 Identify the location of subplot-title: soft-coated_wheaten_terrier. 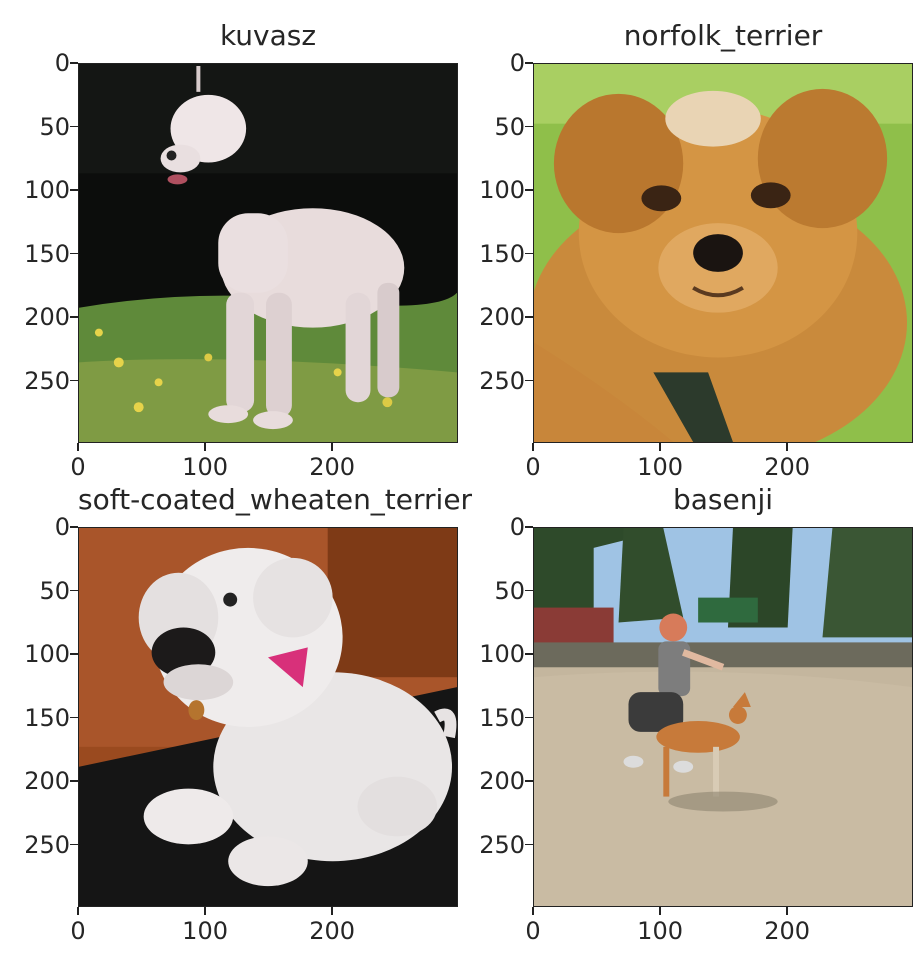
(275, 499).